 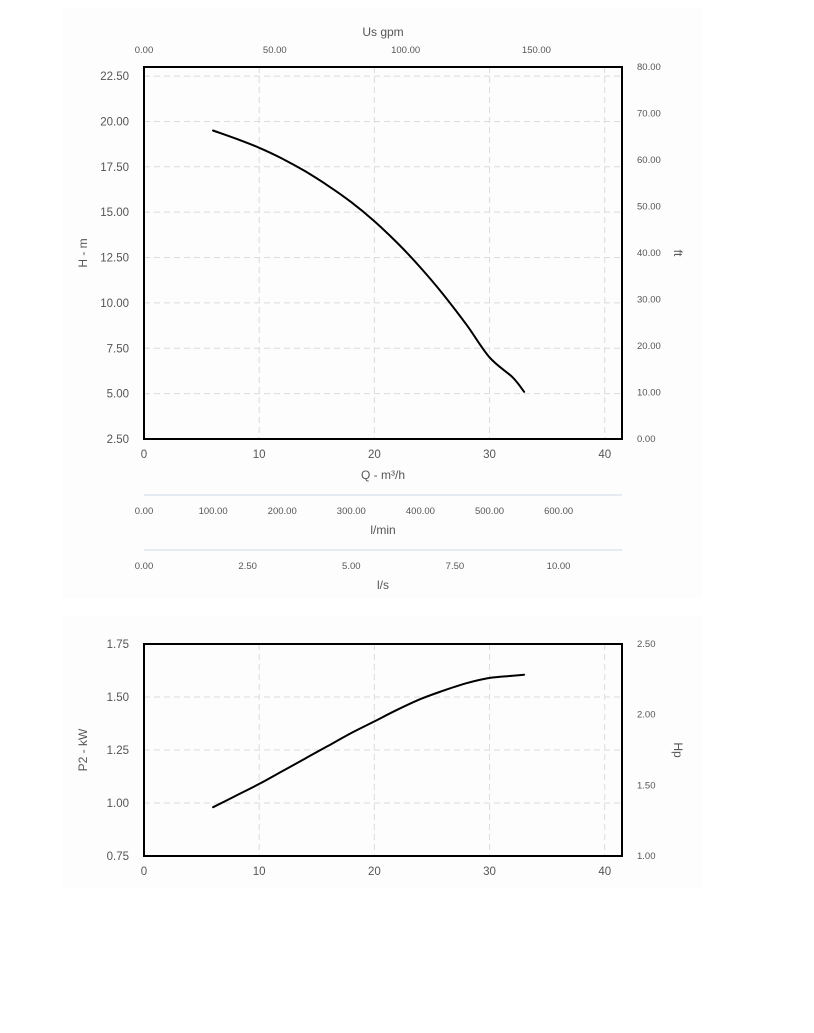 I want to click on y-tick-label: 22.50, so click(x=114, y=77).